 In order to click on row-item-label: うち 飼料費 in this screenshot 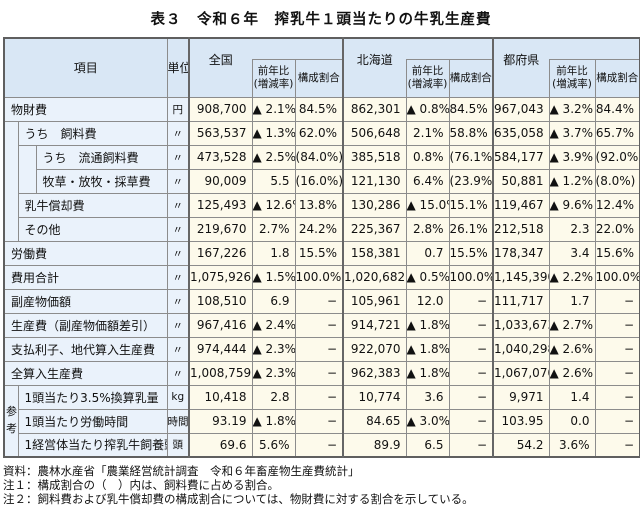, I will do `click(92, 133)`.